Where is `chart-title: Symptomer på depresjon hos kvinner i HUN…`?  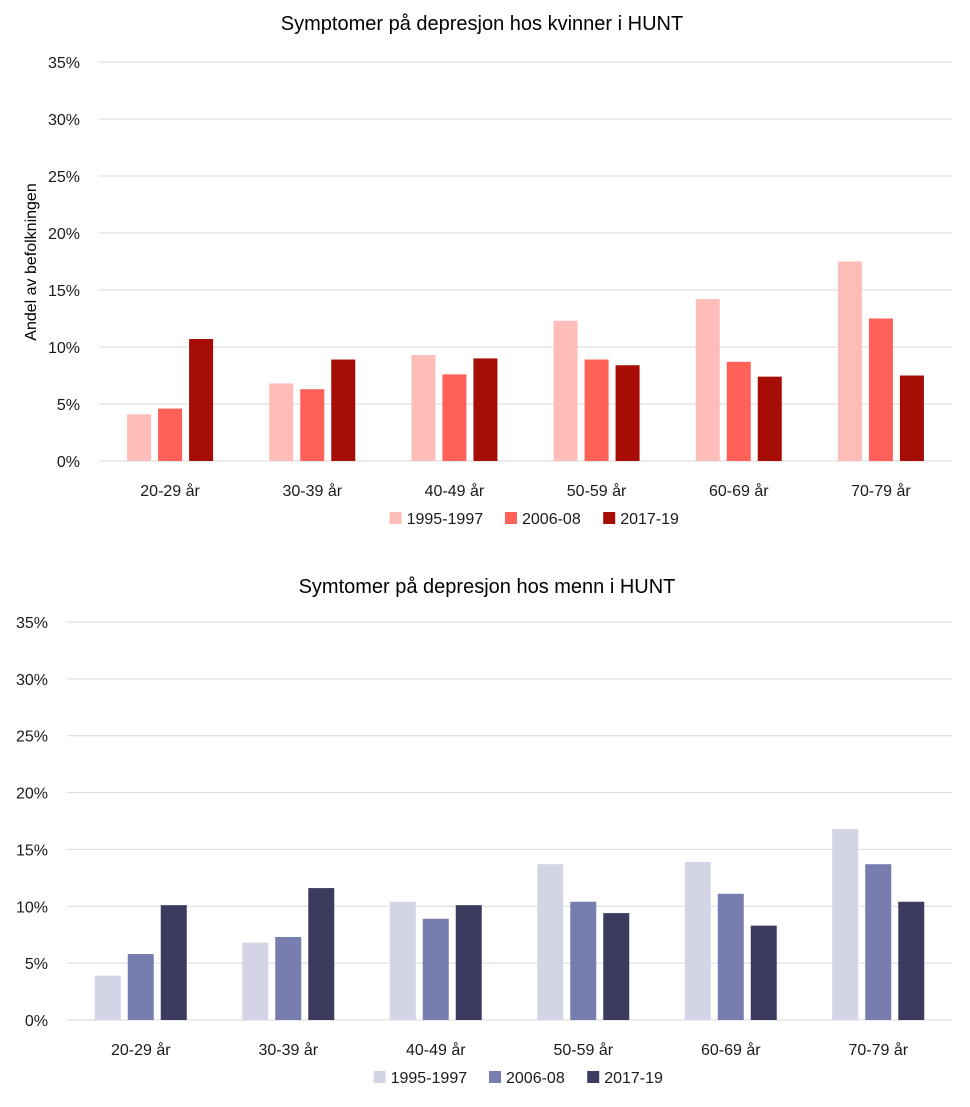
chart-title: Symptomer på depresjon hos kvinner i HUN… is located at coordinates (482, 24).